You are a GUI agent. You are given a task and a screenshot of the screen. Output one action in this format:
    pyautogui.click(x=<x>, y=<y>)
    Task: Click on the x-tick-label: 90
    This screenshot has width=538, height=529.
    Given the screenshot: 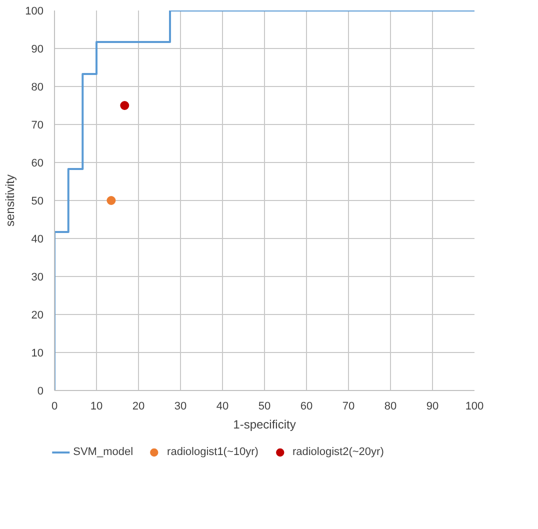 What is the action you would take?
    pyautogui.click(x=432, y=406)
    